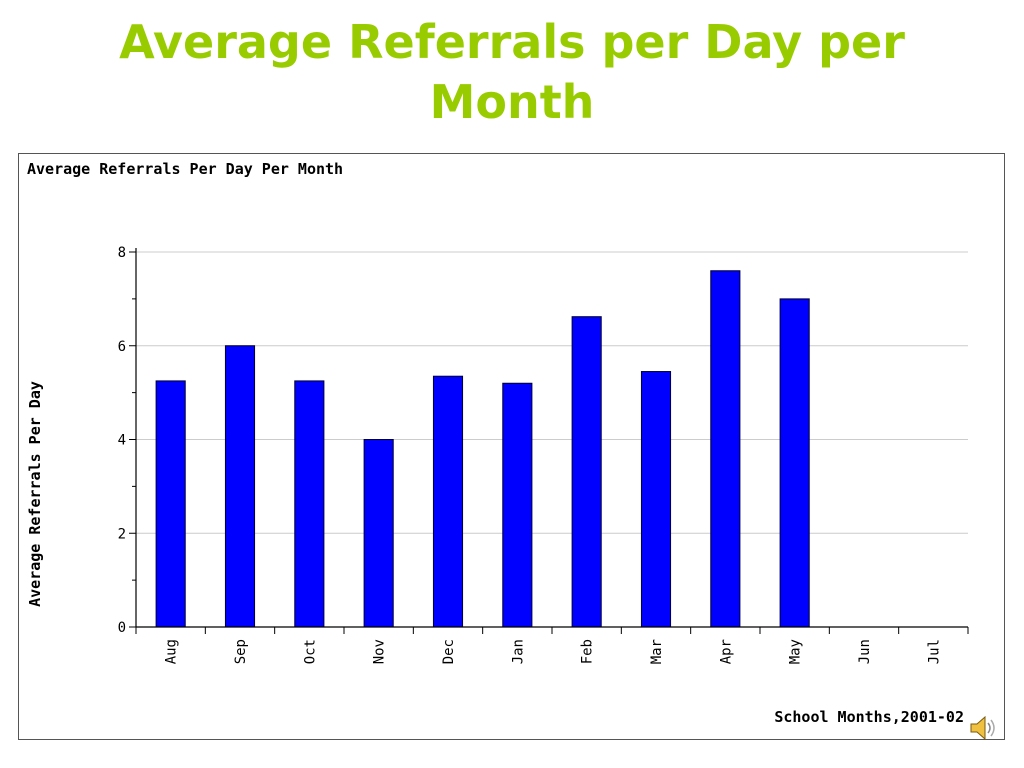  What do you see at coordinates (517, 505) in the screenshot?
I see `bar-jan` at bounding box center [517, 505].